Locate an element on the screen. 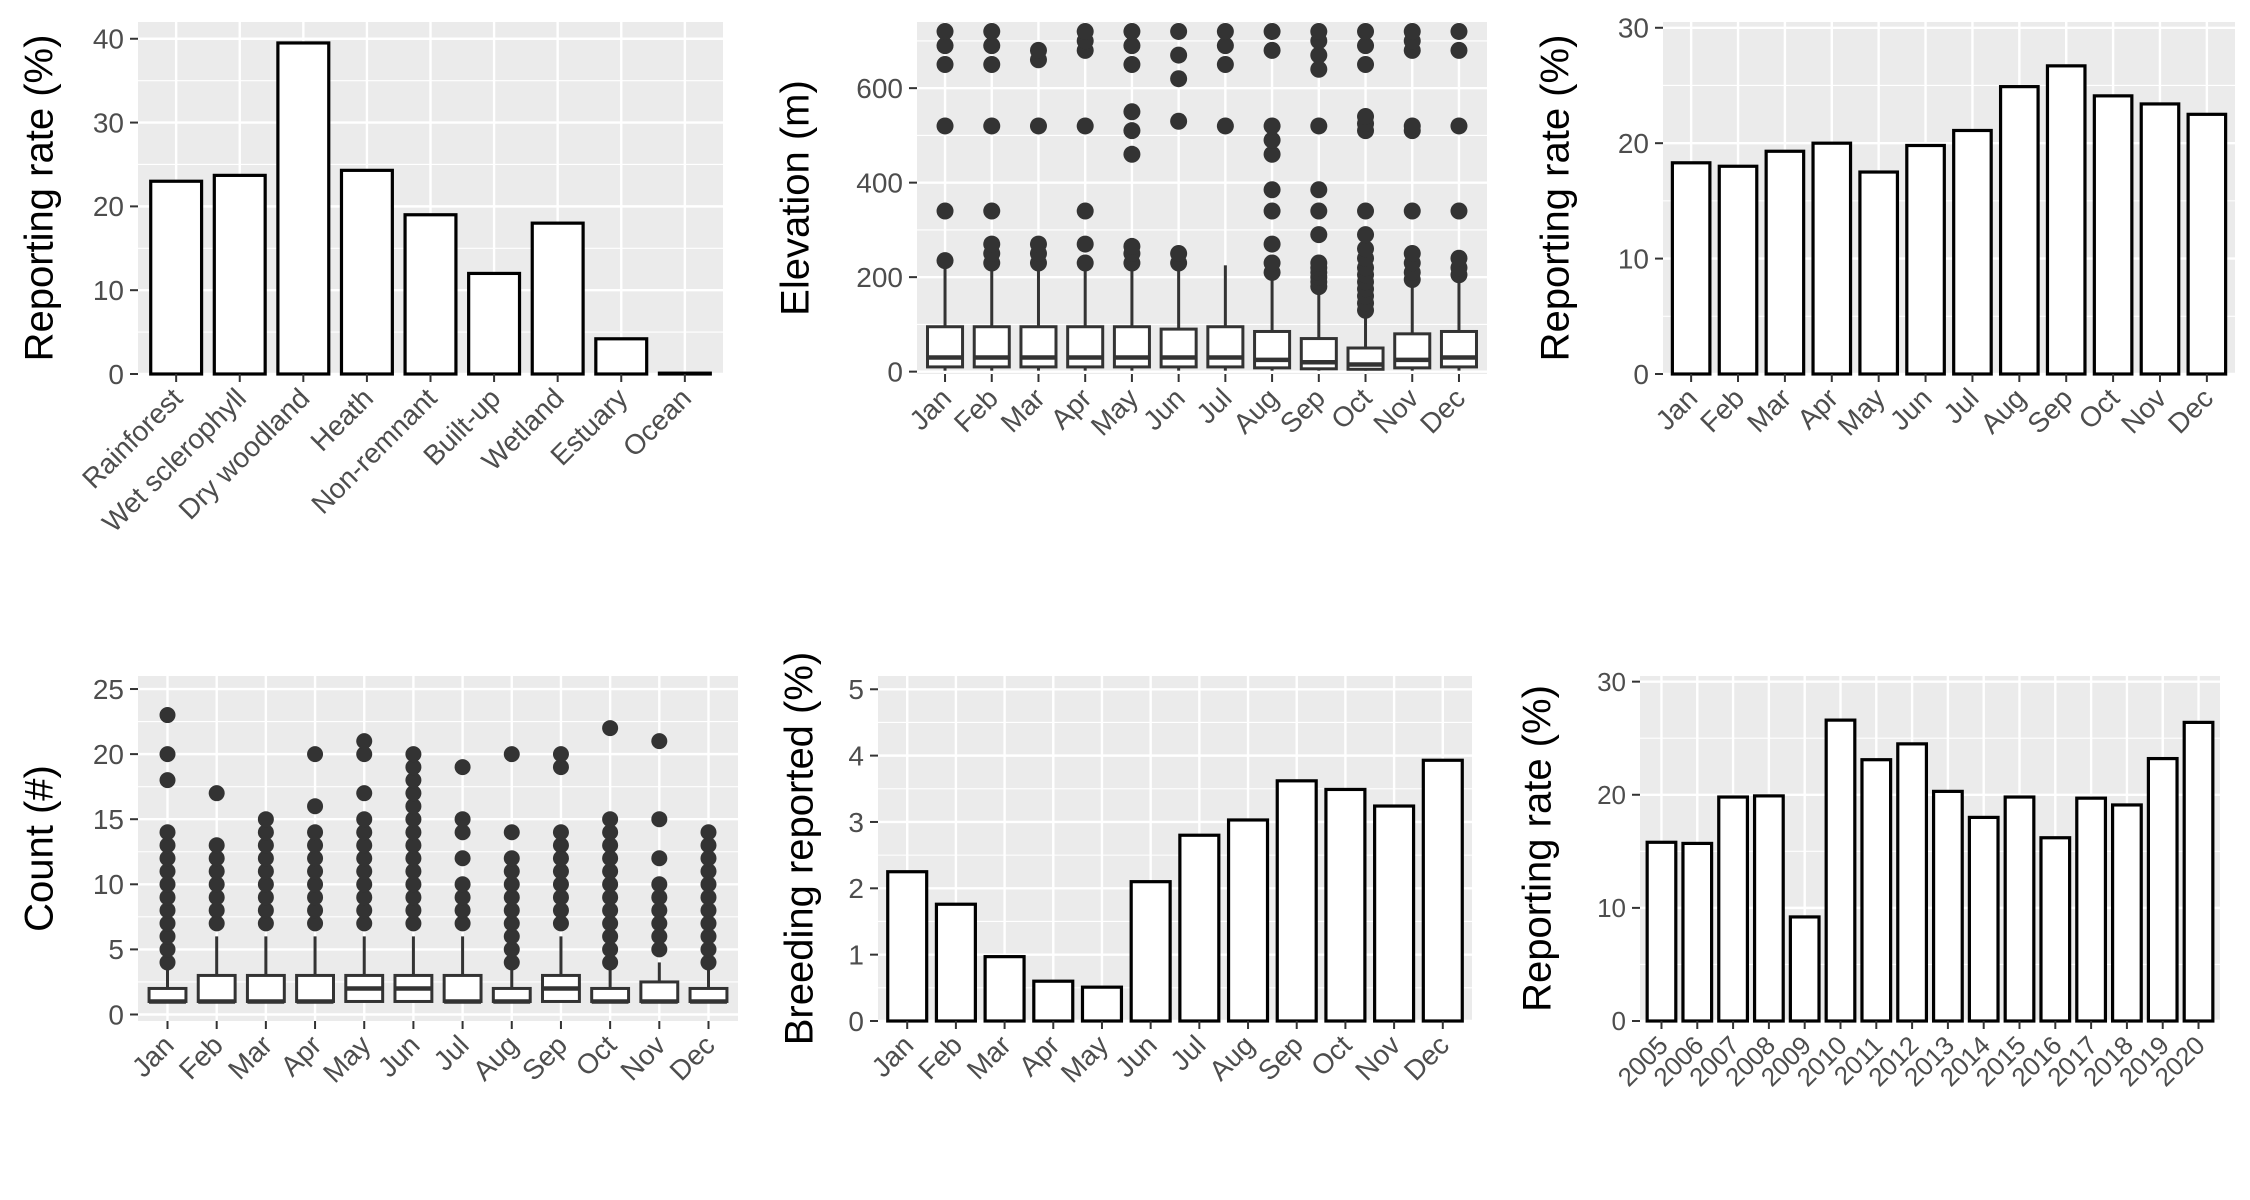 The image size is (2250, 1200). bar-2018 is located at coordinates (2126, 913).